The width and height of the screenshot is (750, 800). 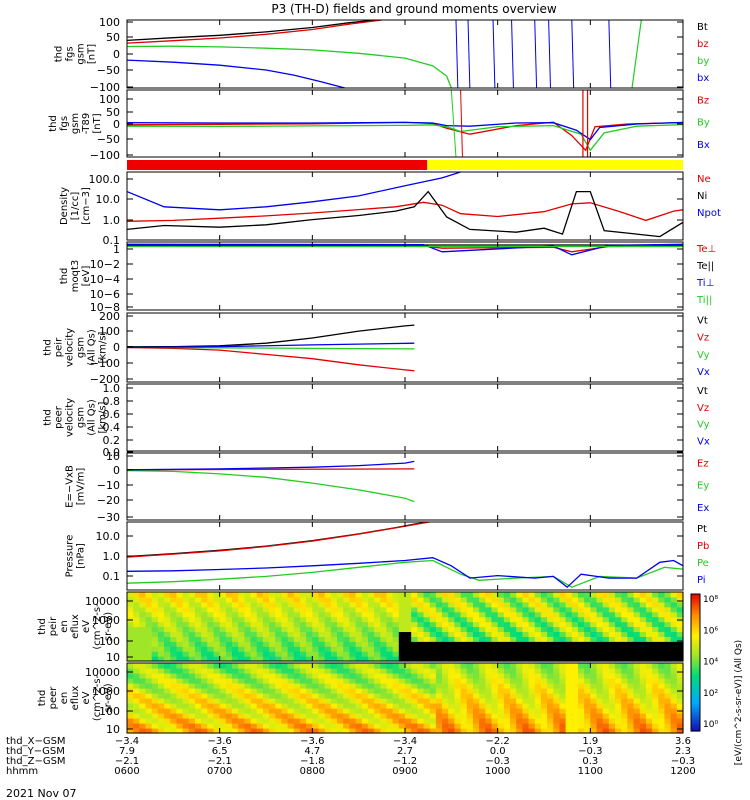 What do you see at coordinates (271, 345) in the screenshot?
I see `series-line-Vx` at bounding box center [271, 345].